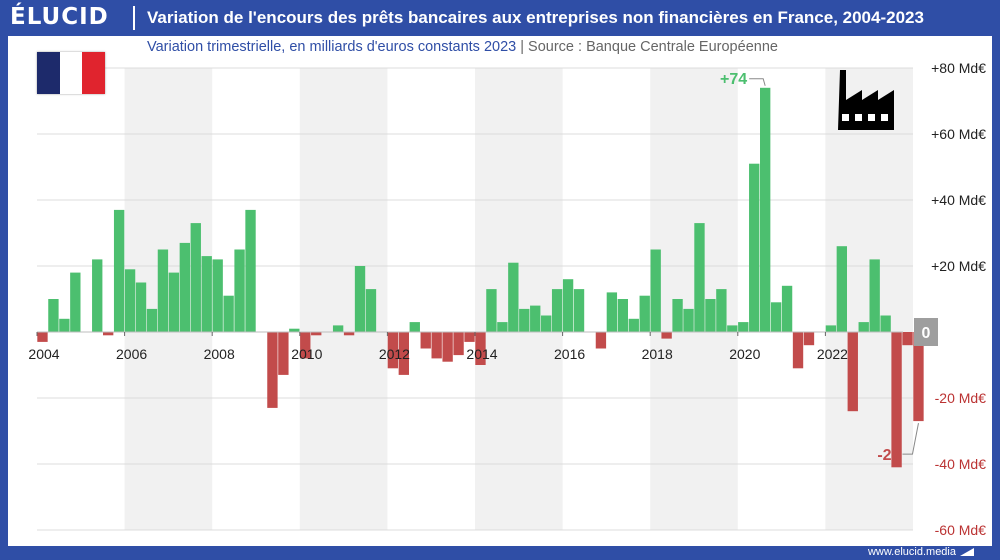  I want to click on france-flag-icon, so click(71, 73).